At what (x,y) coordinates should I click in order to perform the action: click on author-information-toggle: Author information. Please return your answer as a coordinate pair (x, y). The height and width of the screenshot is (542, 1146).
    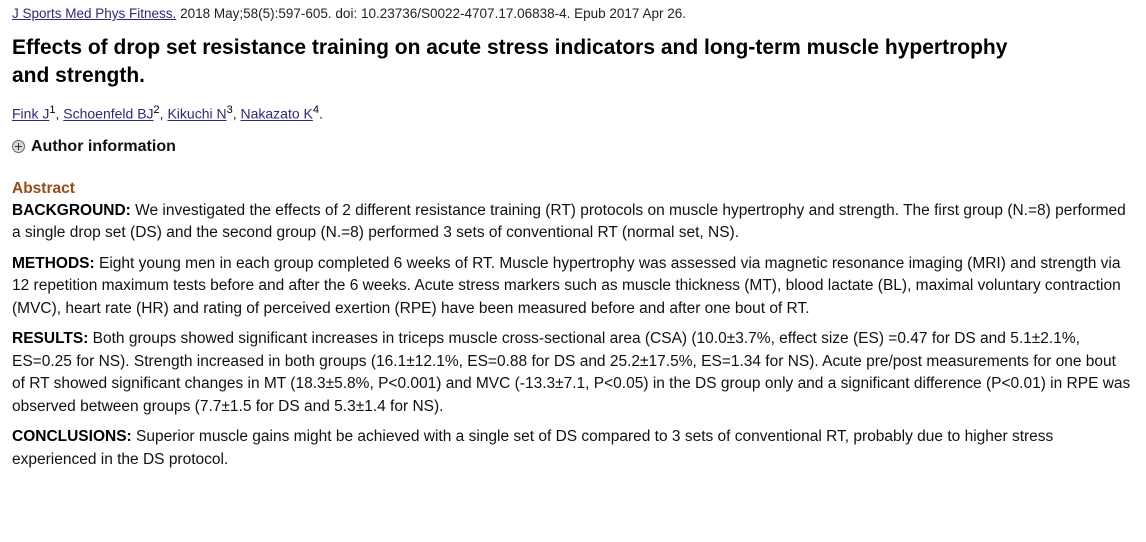
    Looking at the image, I should click on (574, 147).